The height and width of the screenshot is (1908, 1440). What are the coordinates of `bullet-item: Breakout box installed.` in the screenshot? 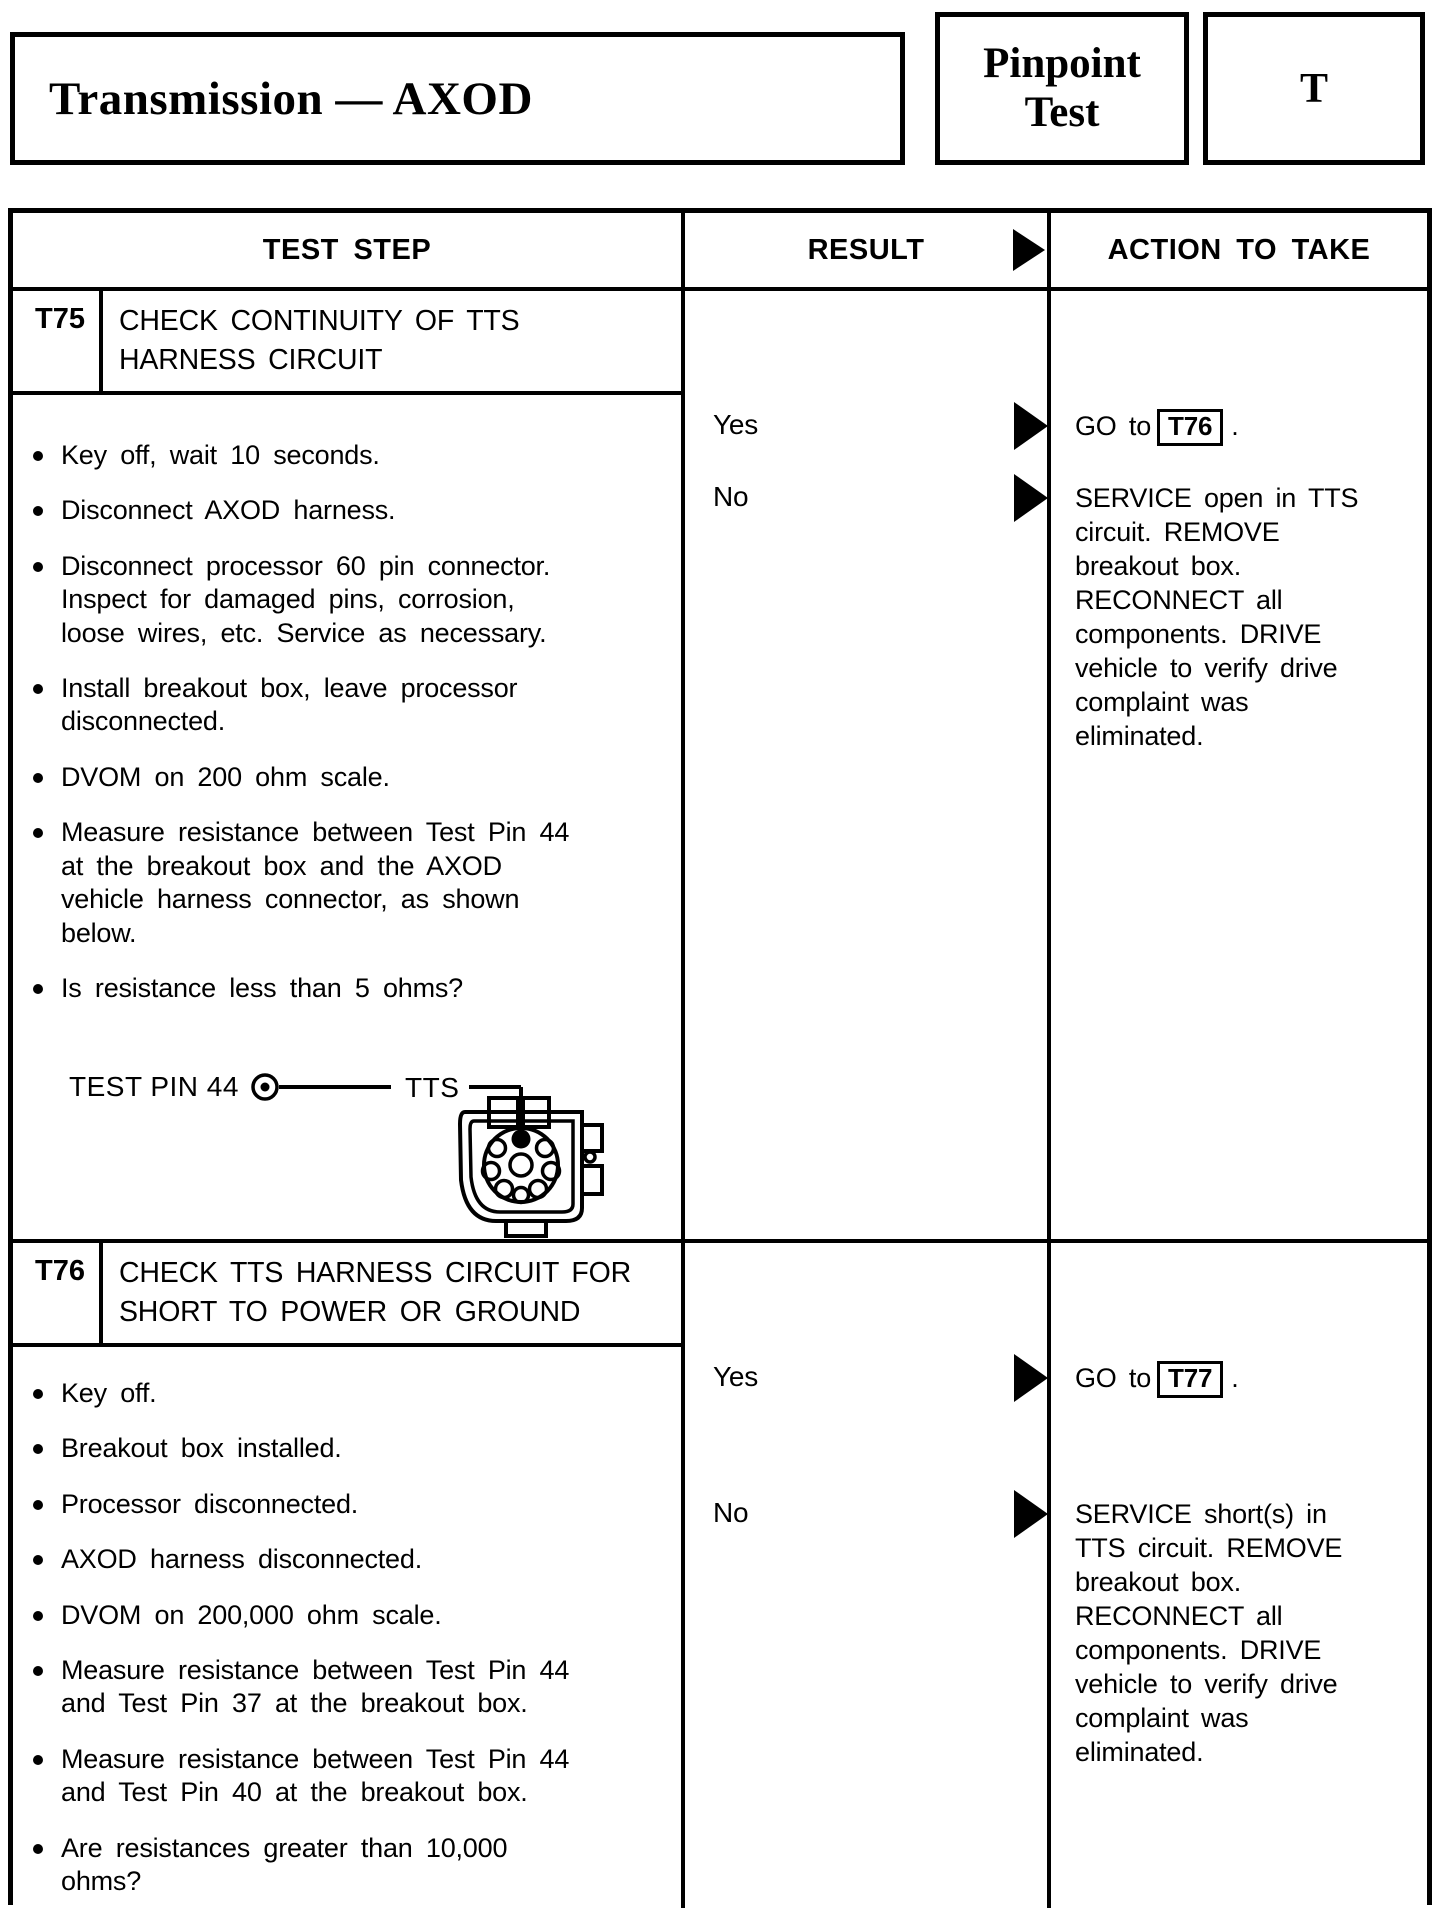 It's located at (327, 1448).